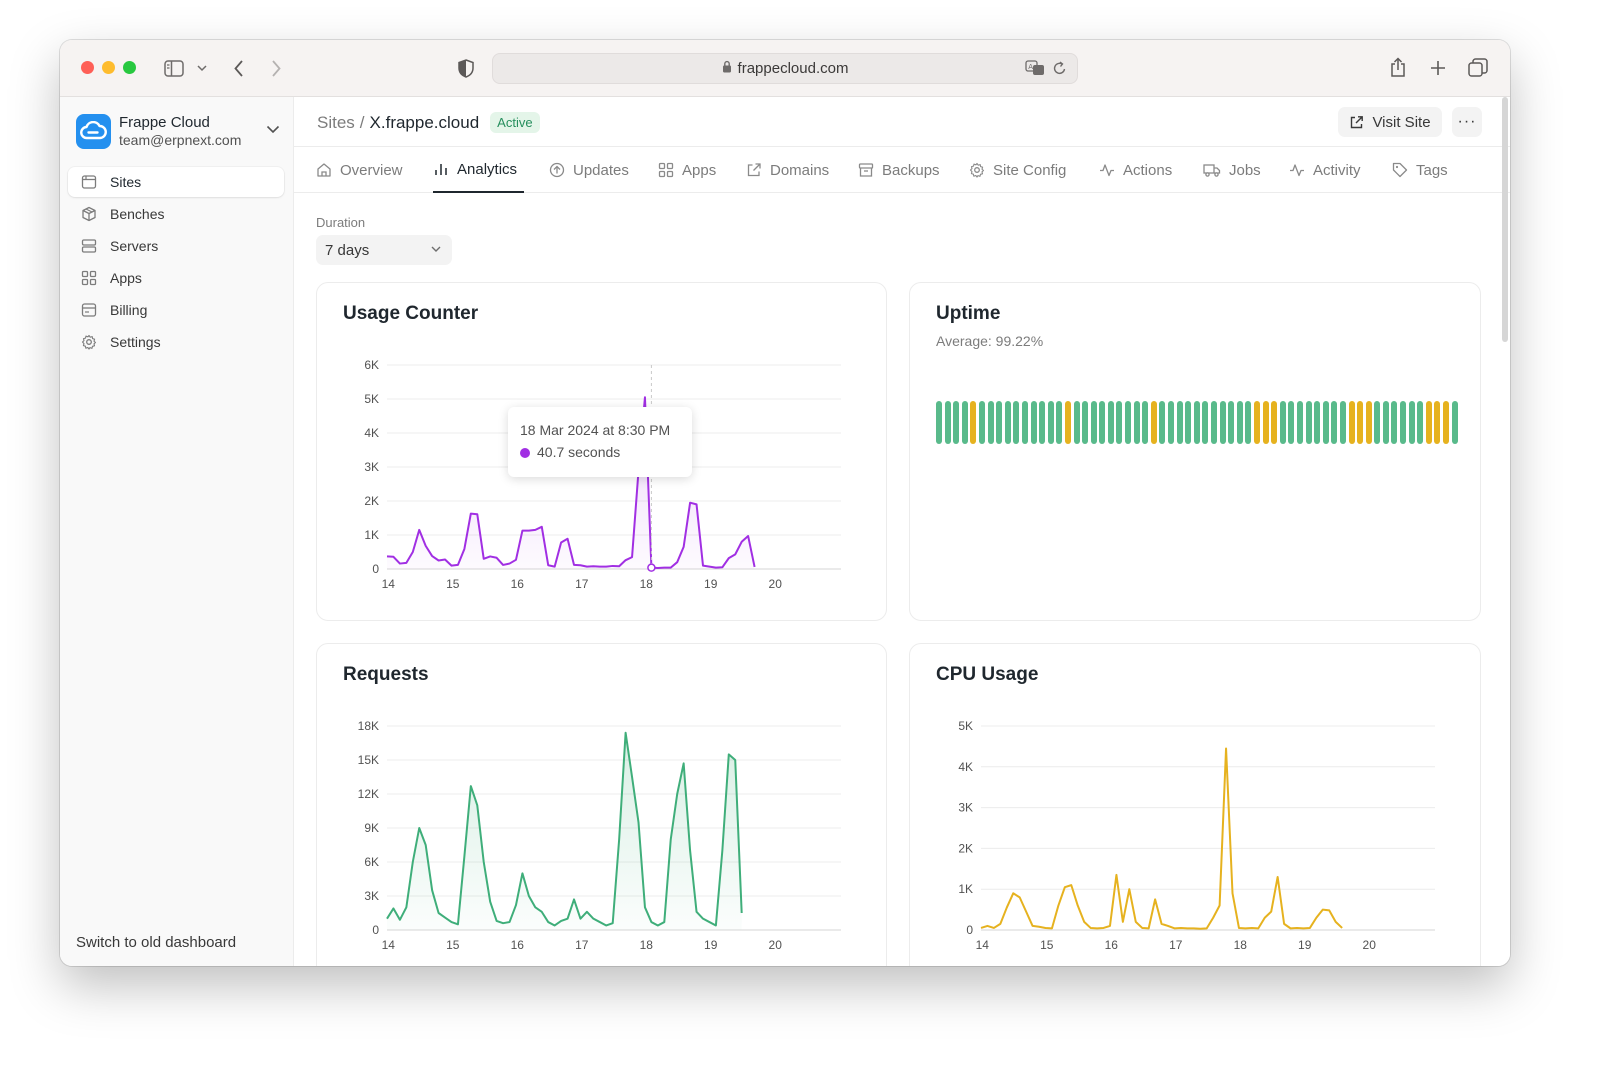  Describe the element at coordinates (785, 68) in the screenshot. I see `address-bar: frappecloud.com A` at that location.